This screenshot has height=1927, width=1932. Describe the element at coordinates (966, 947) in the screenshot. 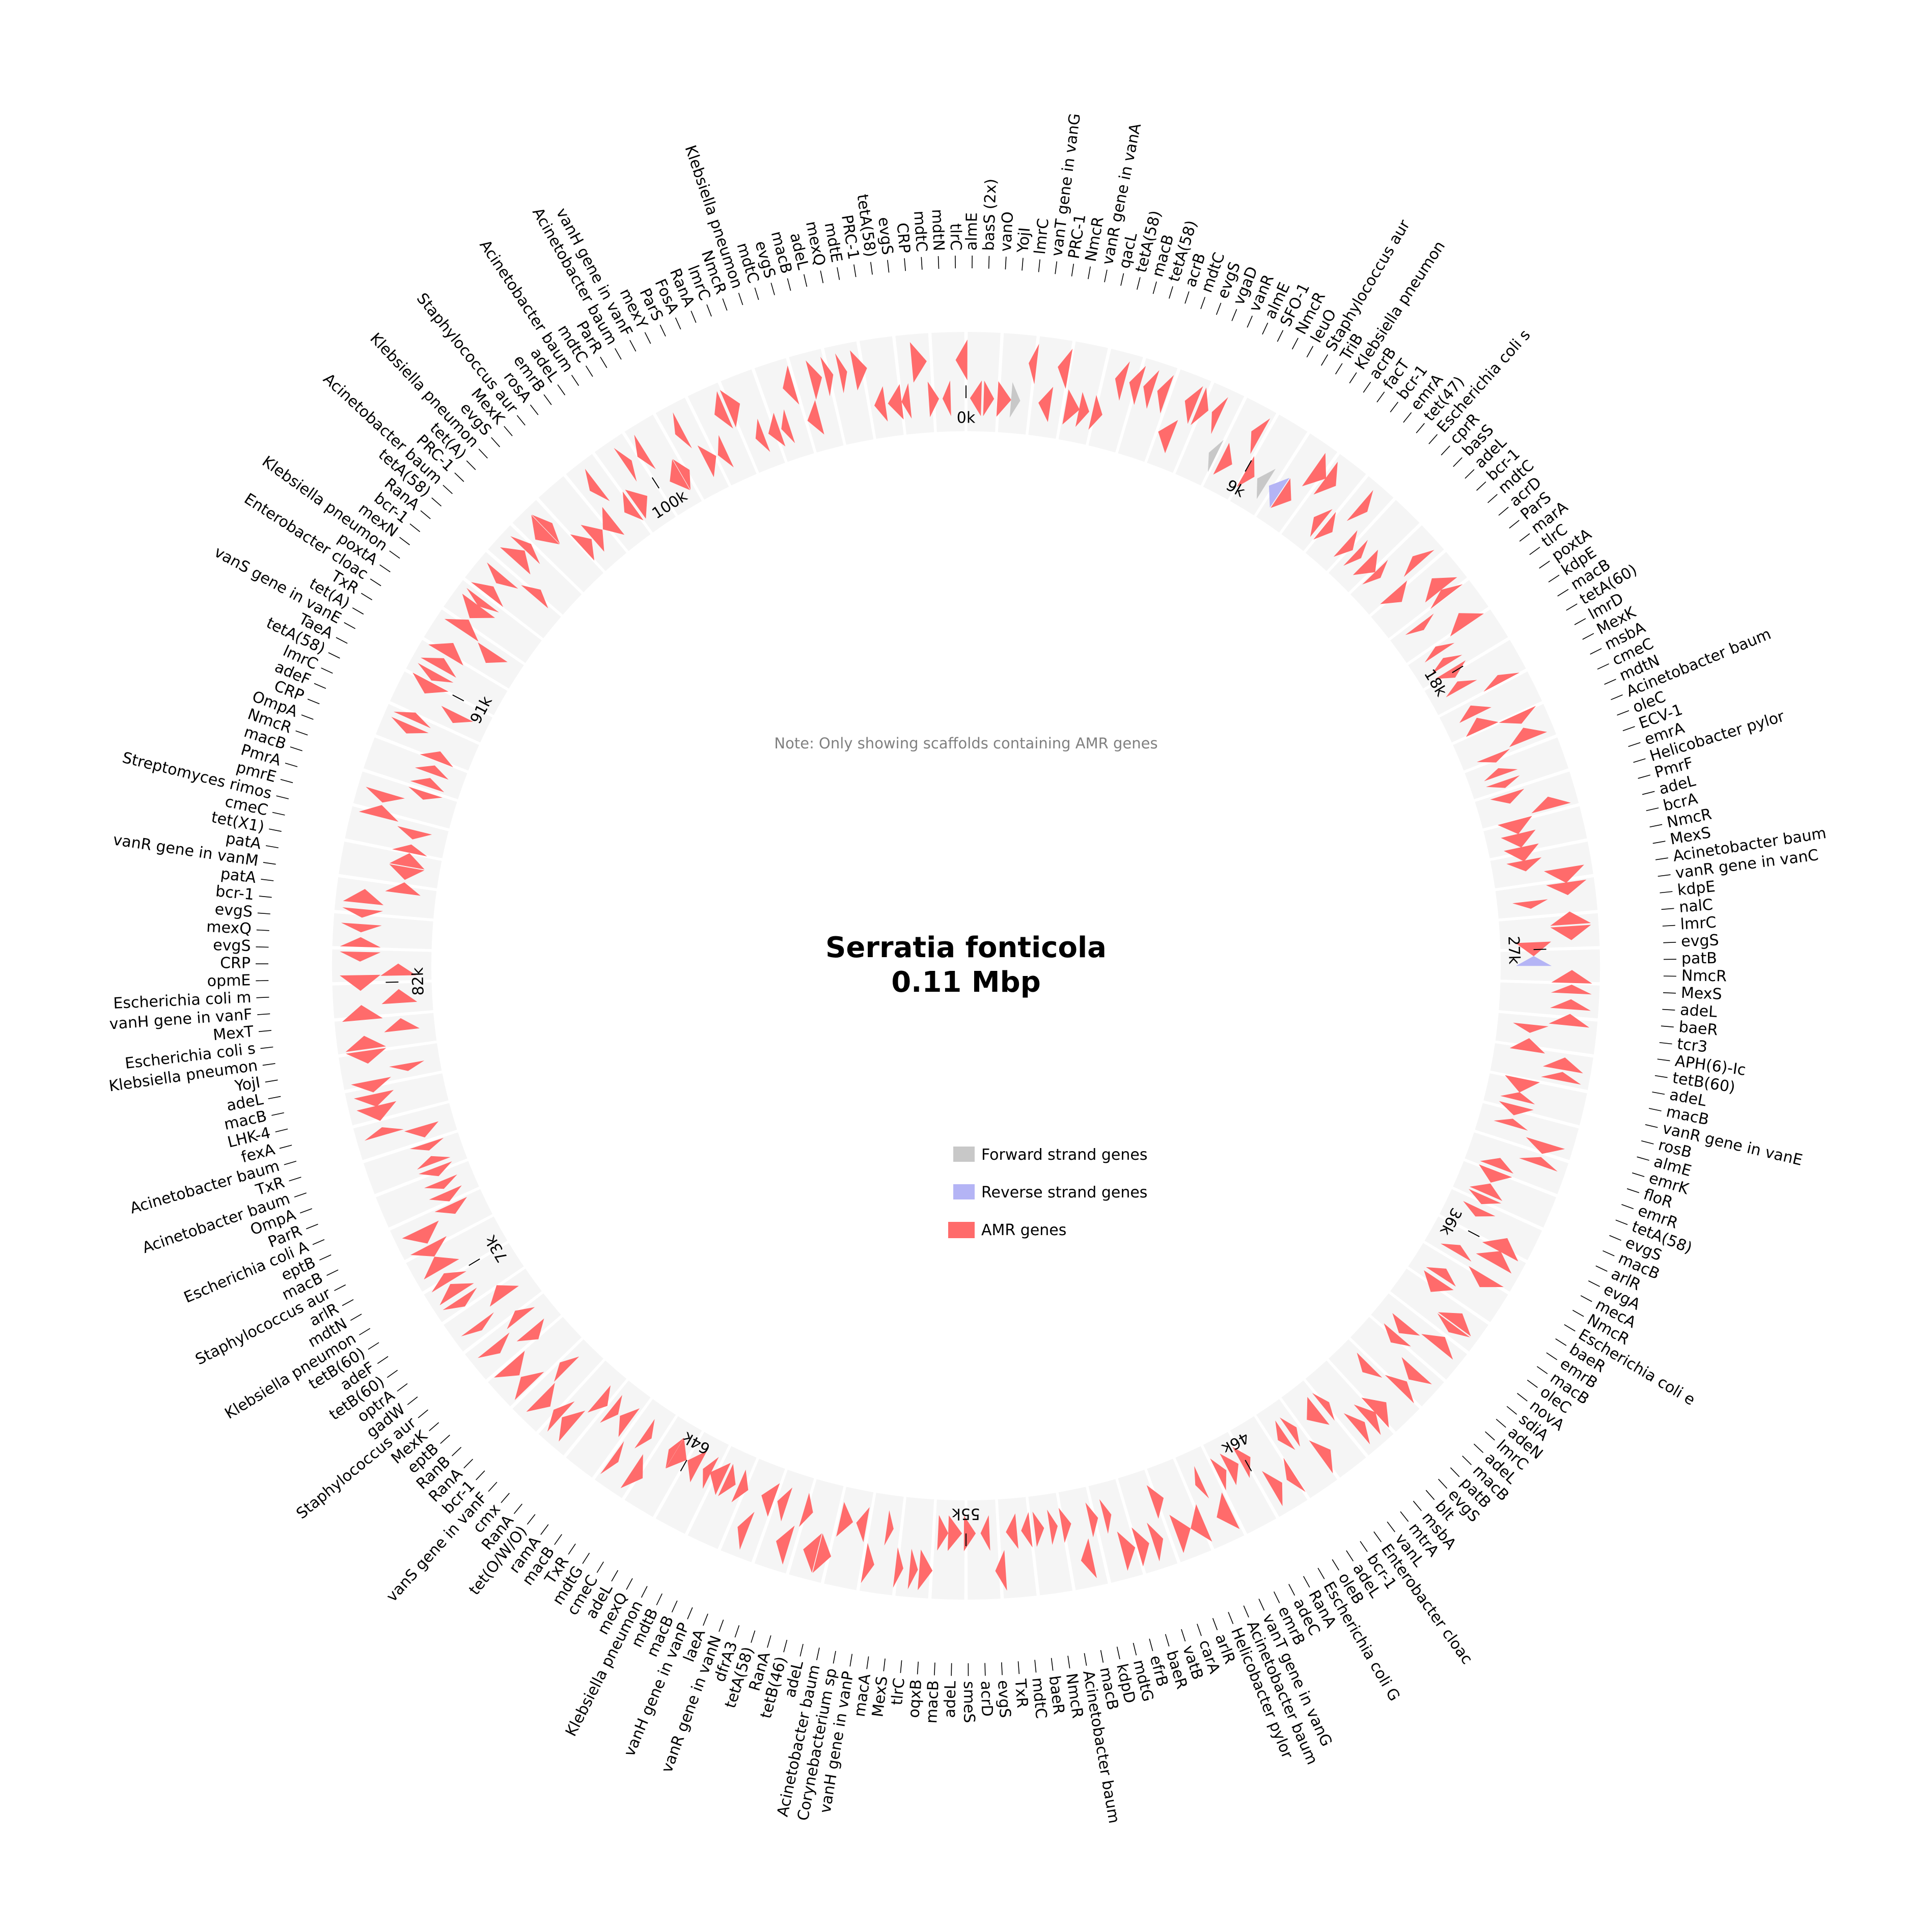

I see `organism-title: Serratia fonticola` at that location.